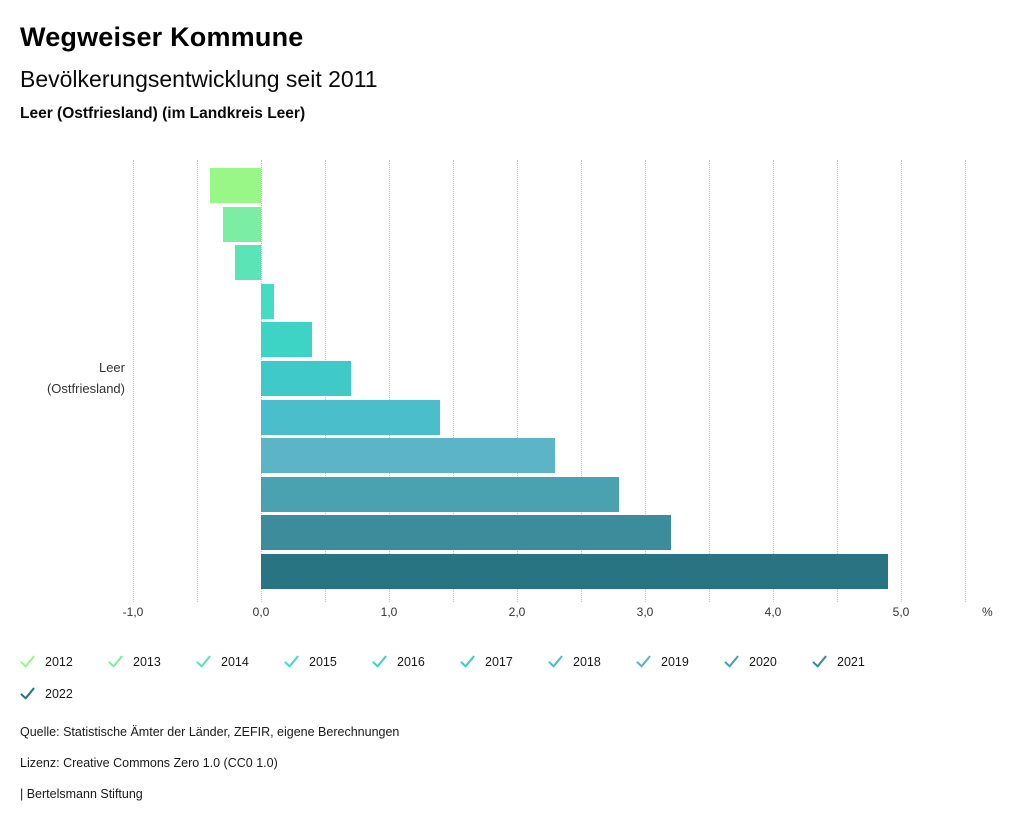  What do you see at coordinates (163, 113) in the screenshot?
I see `region-subtitle: Leer (Ostfriesland) (im Landkreis Leer)` at bounding box center [163, 113].